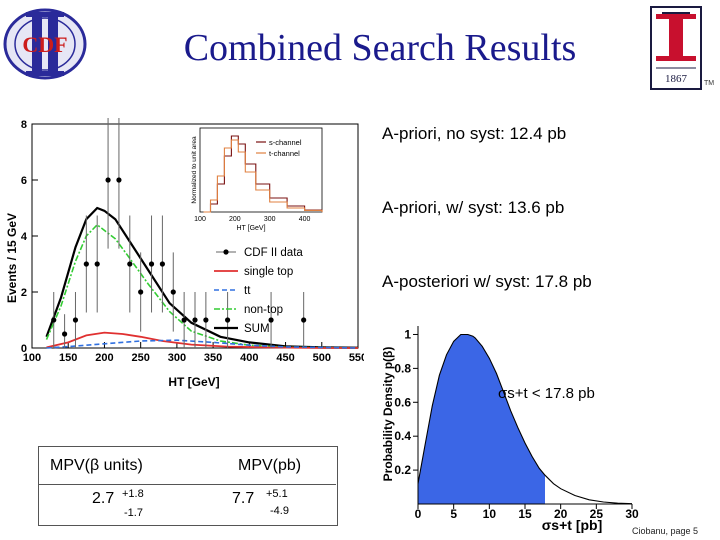 This screenshot has width=720, height=540. What do you see at coordinates (96, 465) in the screenshot?
I see `mpv-header-beta: MPV(β units)` at bounding box center [96, 465].